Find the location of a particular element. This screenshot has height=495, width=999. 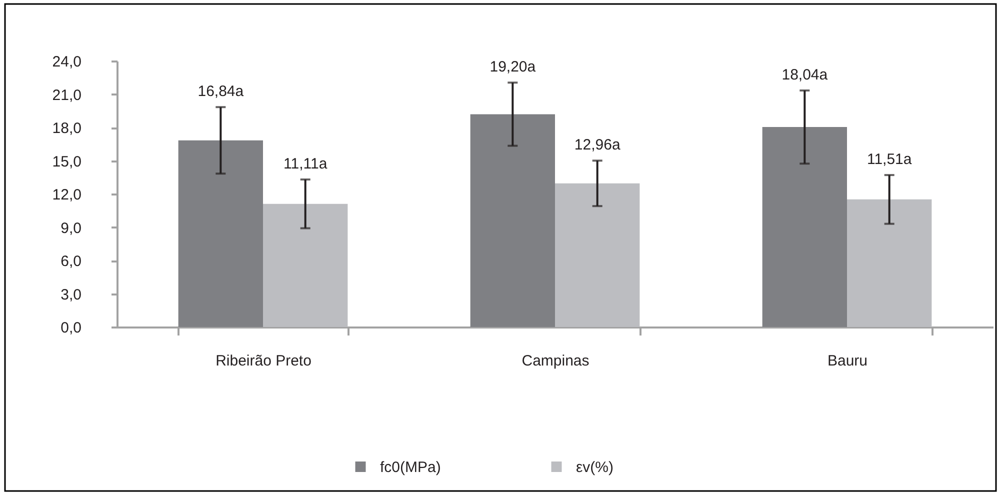

y-tick-label: 15,0 is located at coordinates (67, 161).